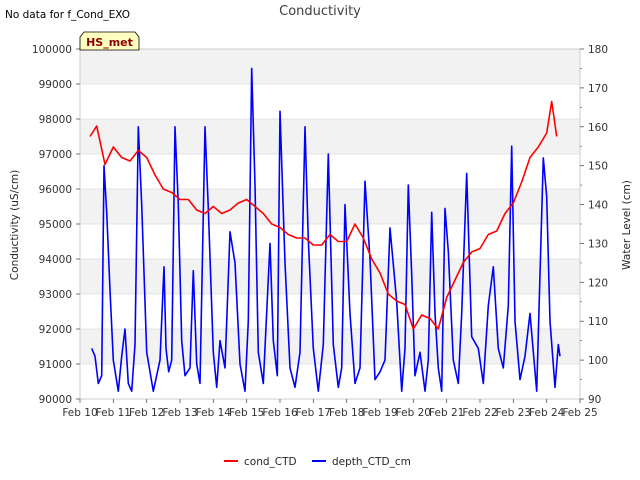  I want to click on x-tick-label: Feb 23, so click(513, 413).